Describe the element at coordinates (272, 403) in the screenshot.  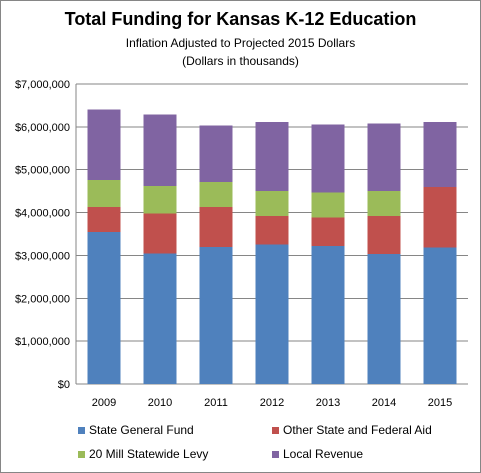
I see `x-tick-label: 2012` at that location.